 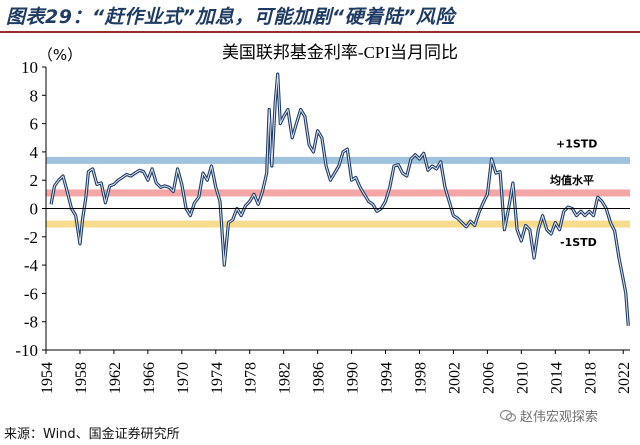 What do you see at coordinates (81, 378) in the screenshot?
I see `x-tick-label: 1958` at bounding box center [81, 378].